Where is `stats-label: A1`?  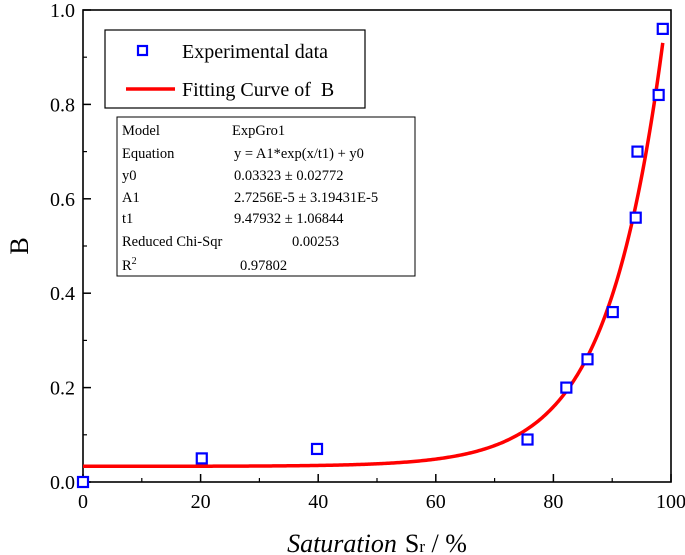
stats-label: A1 is located at coordinates (131, 198).